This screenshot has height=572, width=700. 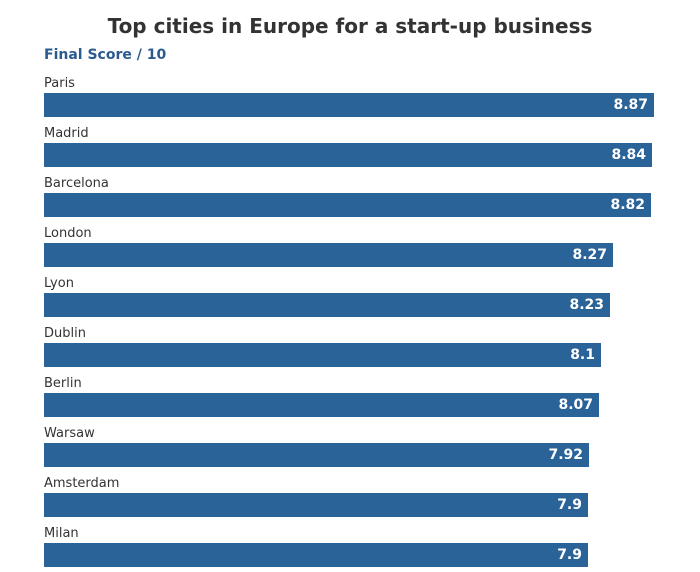 I want to click on bar-value-label: 8.1, so click(x=582, y=355).